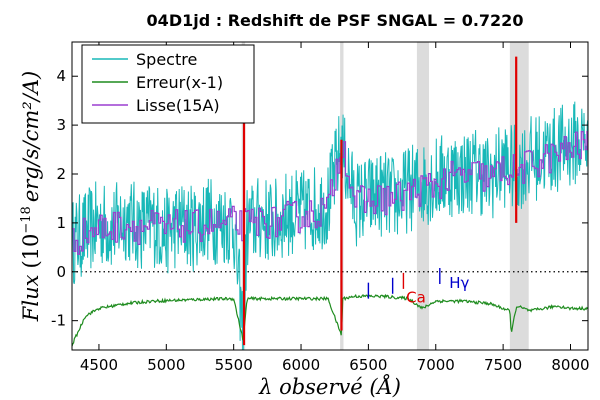 The height and width of the screenshot is (400, 600). What do you see at coordinates (166, 59) in the screenshot?
I see `legend-label-0: Spectre` at bounding box center [166, 59].